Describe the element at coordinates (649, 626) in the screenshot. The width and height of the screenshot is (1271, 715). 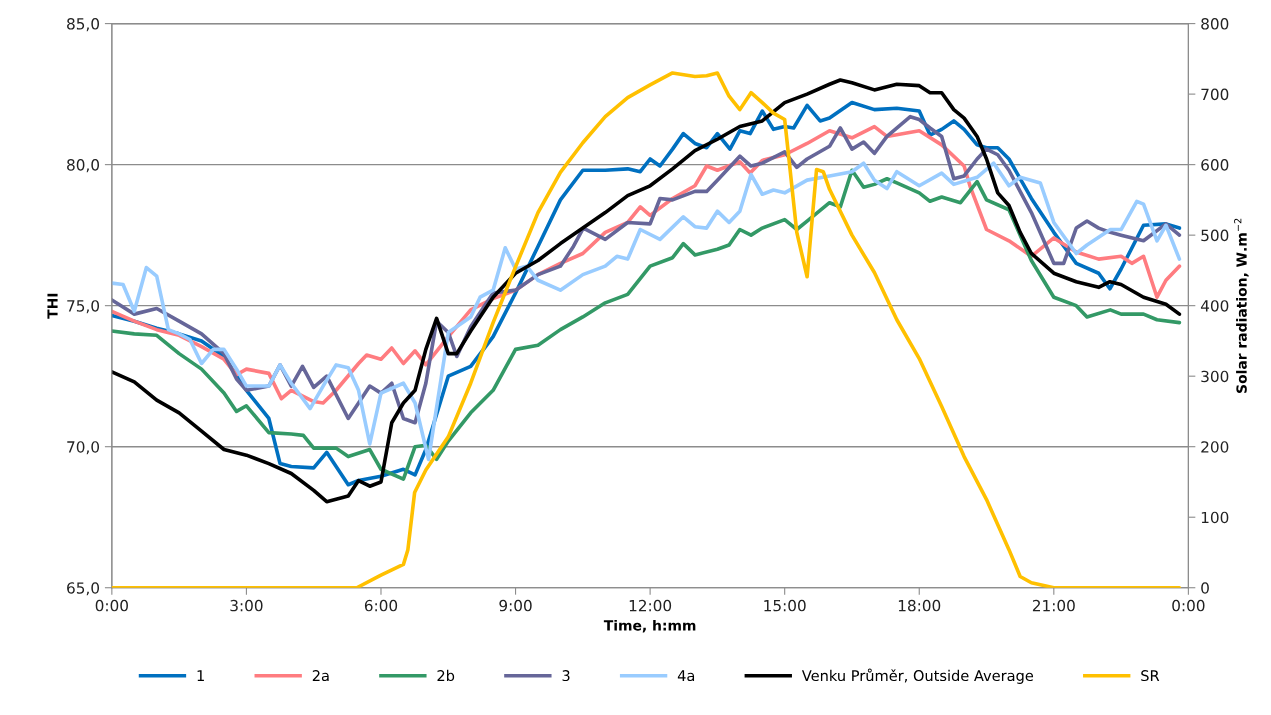
I see `x-axis-title: Time, h:mm` at that location.